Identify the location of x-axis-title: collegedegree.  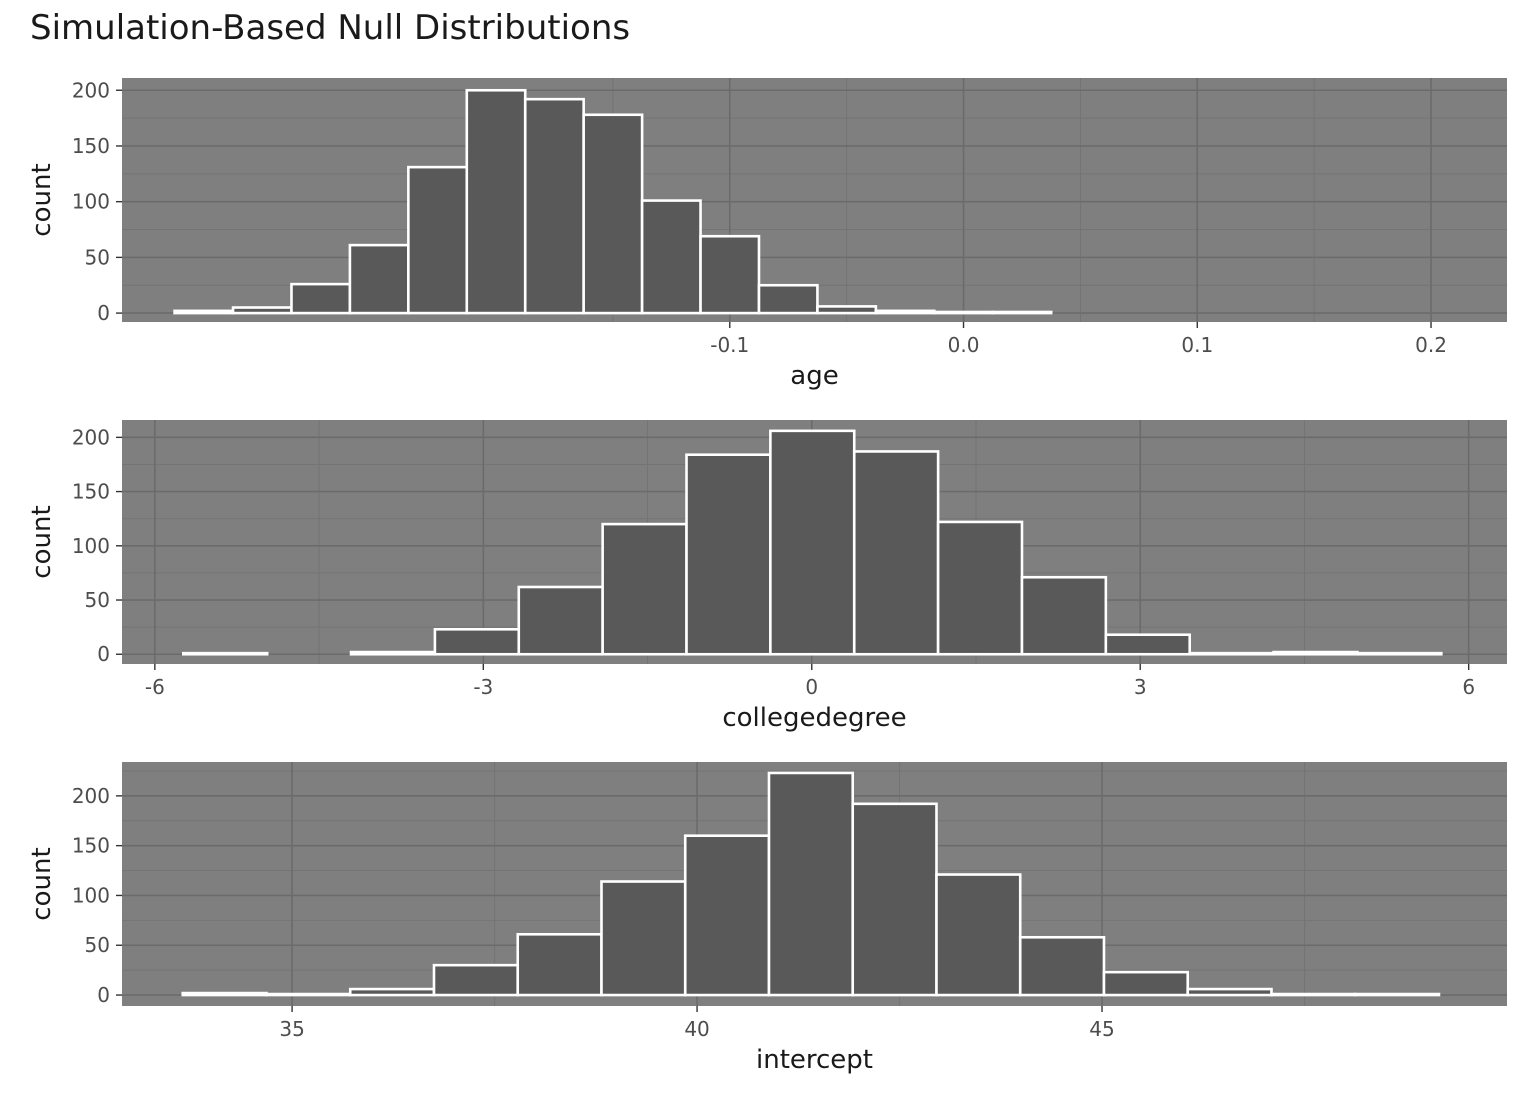
(814, 718).